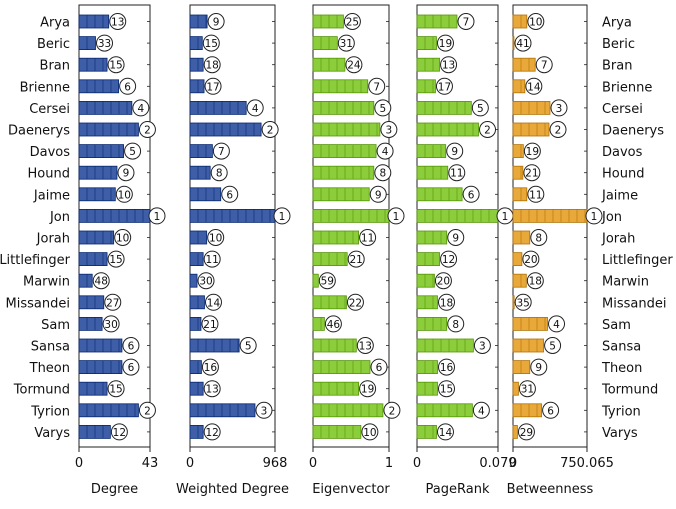 The width and height of the screenshot is (676, 509). I want to click on rank-label: 15, so click(115, 390).